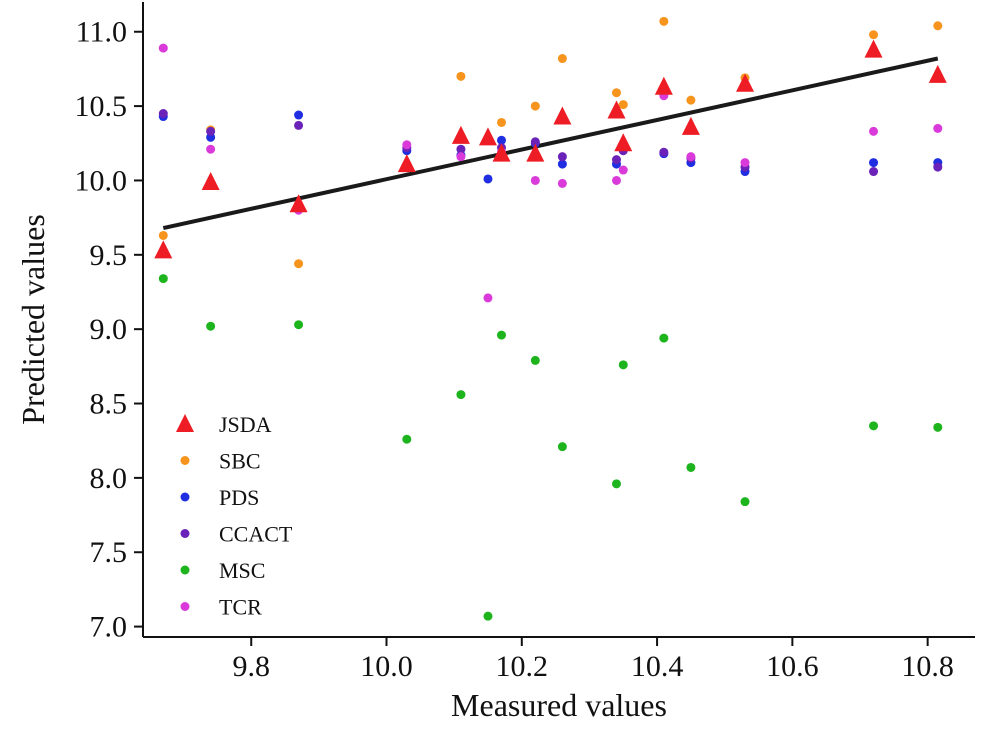 The width and height of the screenshot is (1000, 729). I want to click on legend-label-jsda: JSDA, so click(245, 424).